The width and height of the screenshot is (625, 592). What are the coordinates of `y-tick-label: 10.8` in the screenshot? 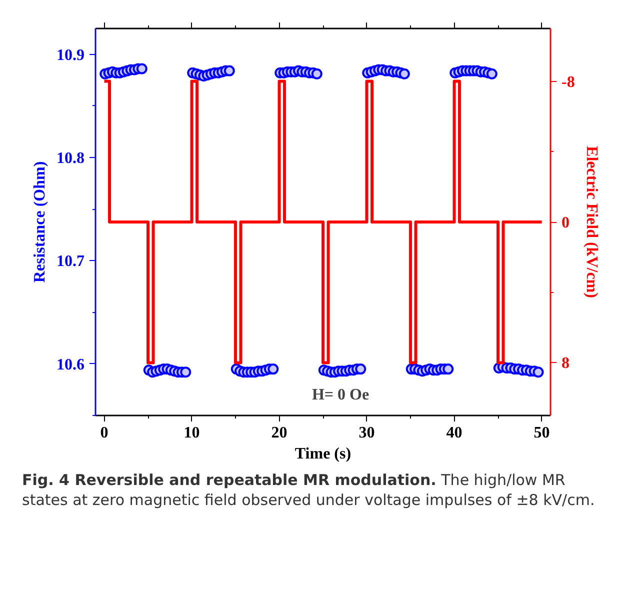 It's located at (70, 158).